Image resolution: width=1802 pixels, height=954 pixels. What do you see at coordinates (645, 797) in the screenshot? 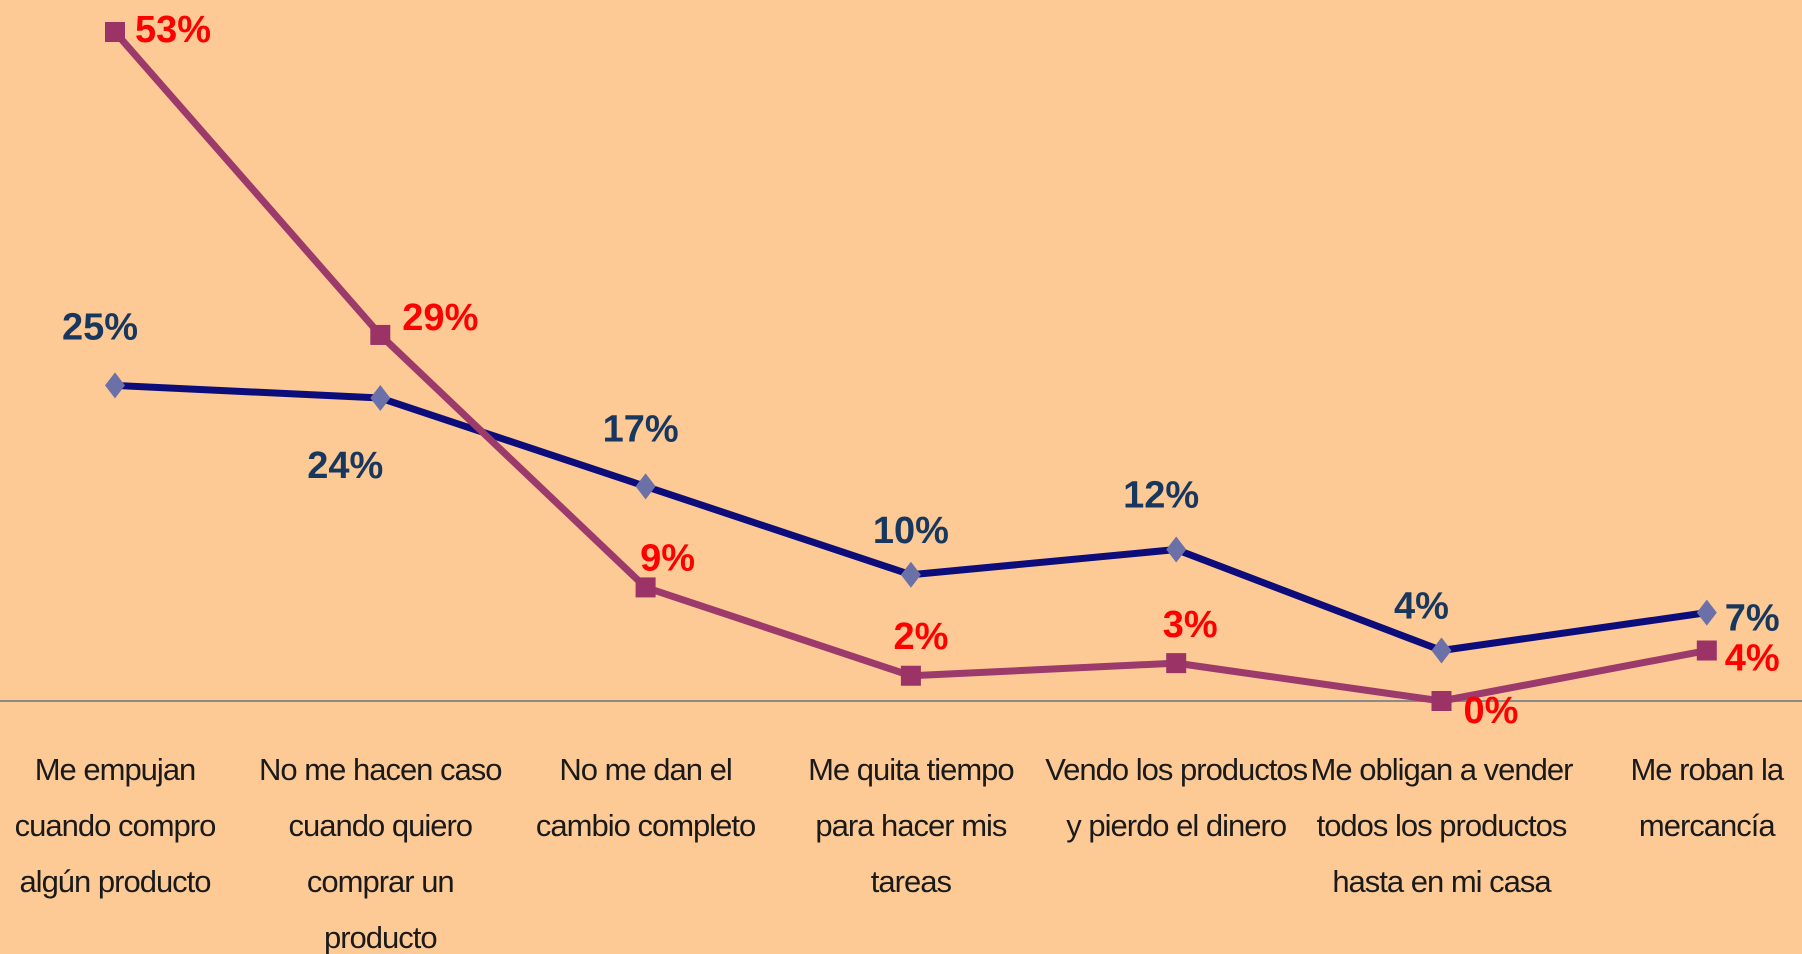
I see `x-tick-label: No me dan el cambio completo` at bounding box center [645, 797].